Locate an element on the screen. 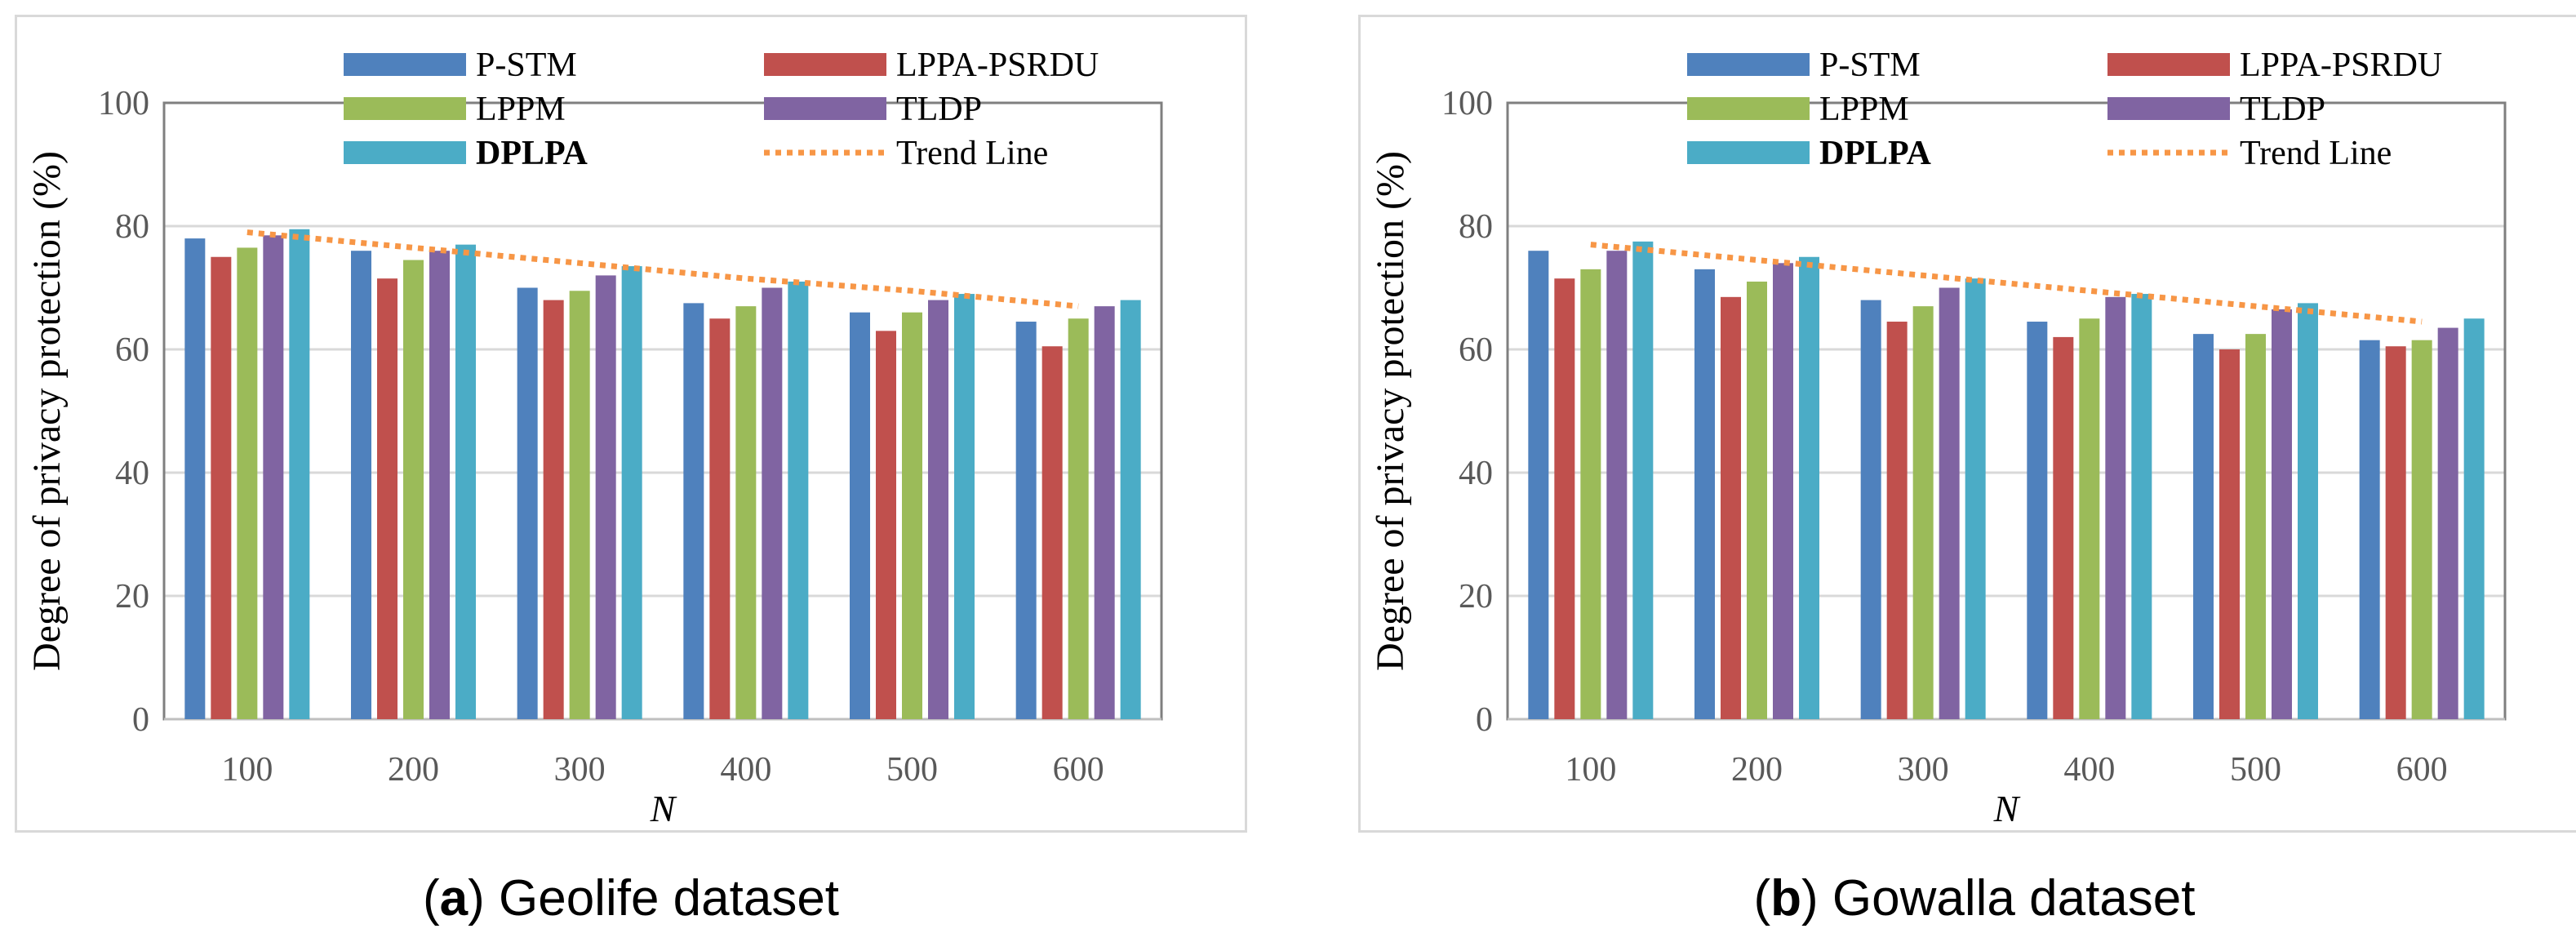 This screenshot has height=951, width=2576. caption-b: (b) Gowalla dataset is located at coordinates (1974, 898).